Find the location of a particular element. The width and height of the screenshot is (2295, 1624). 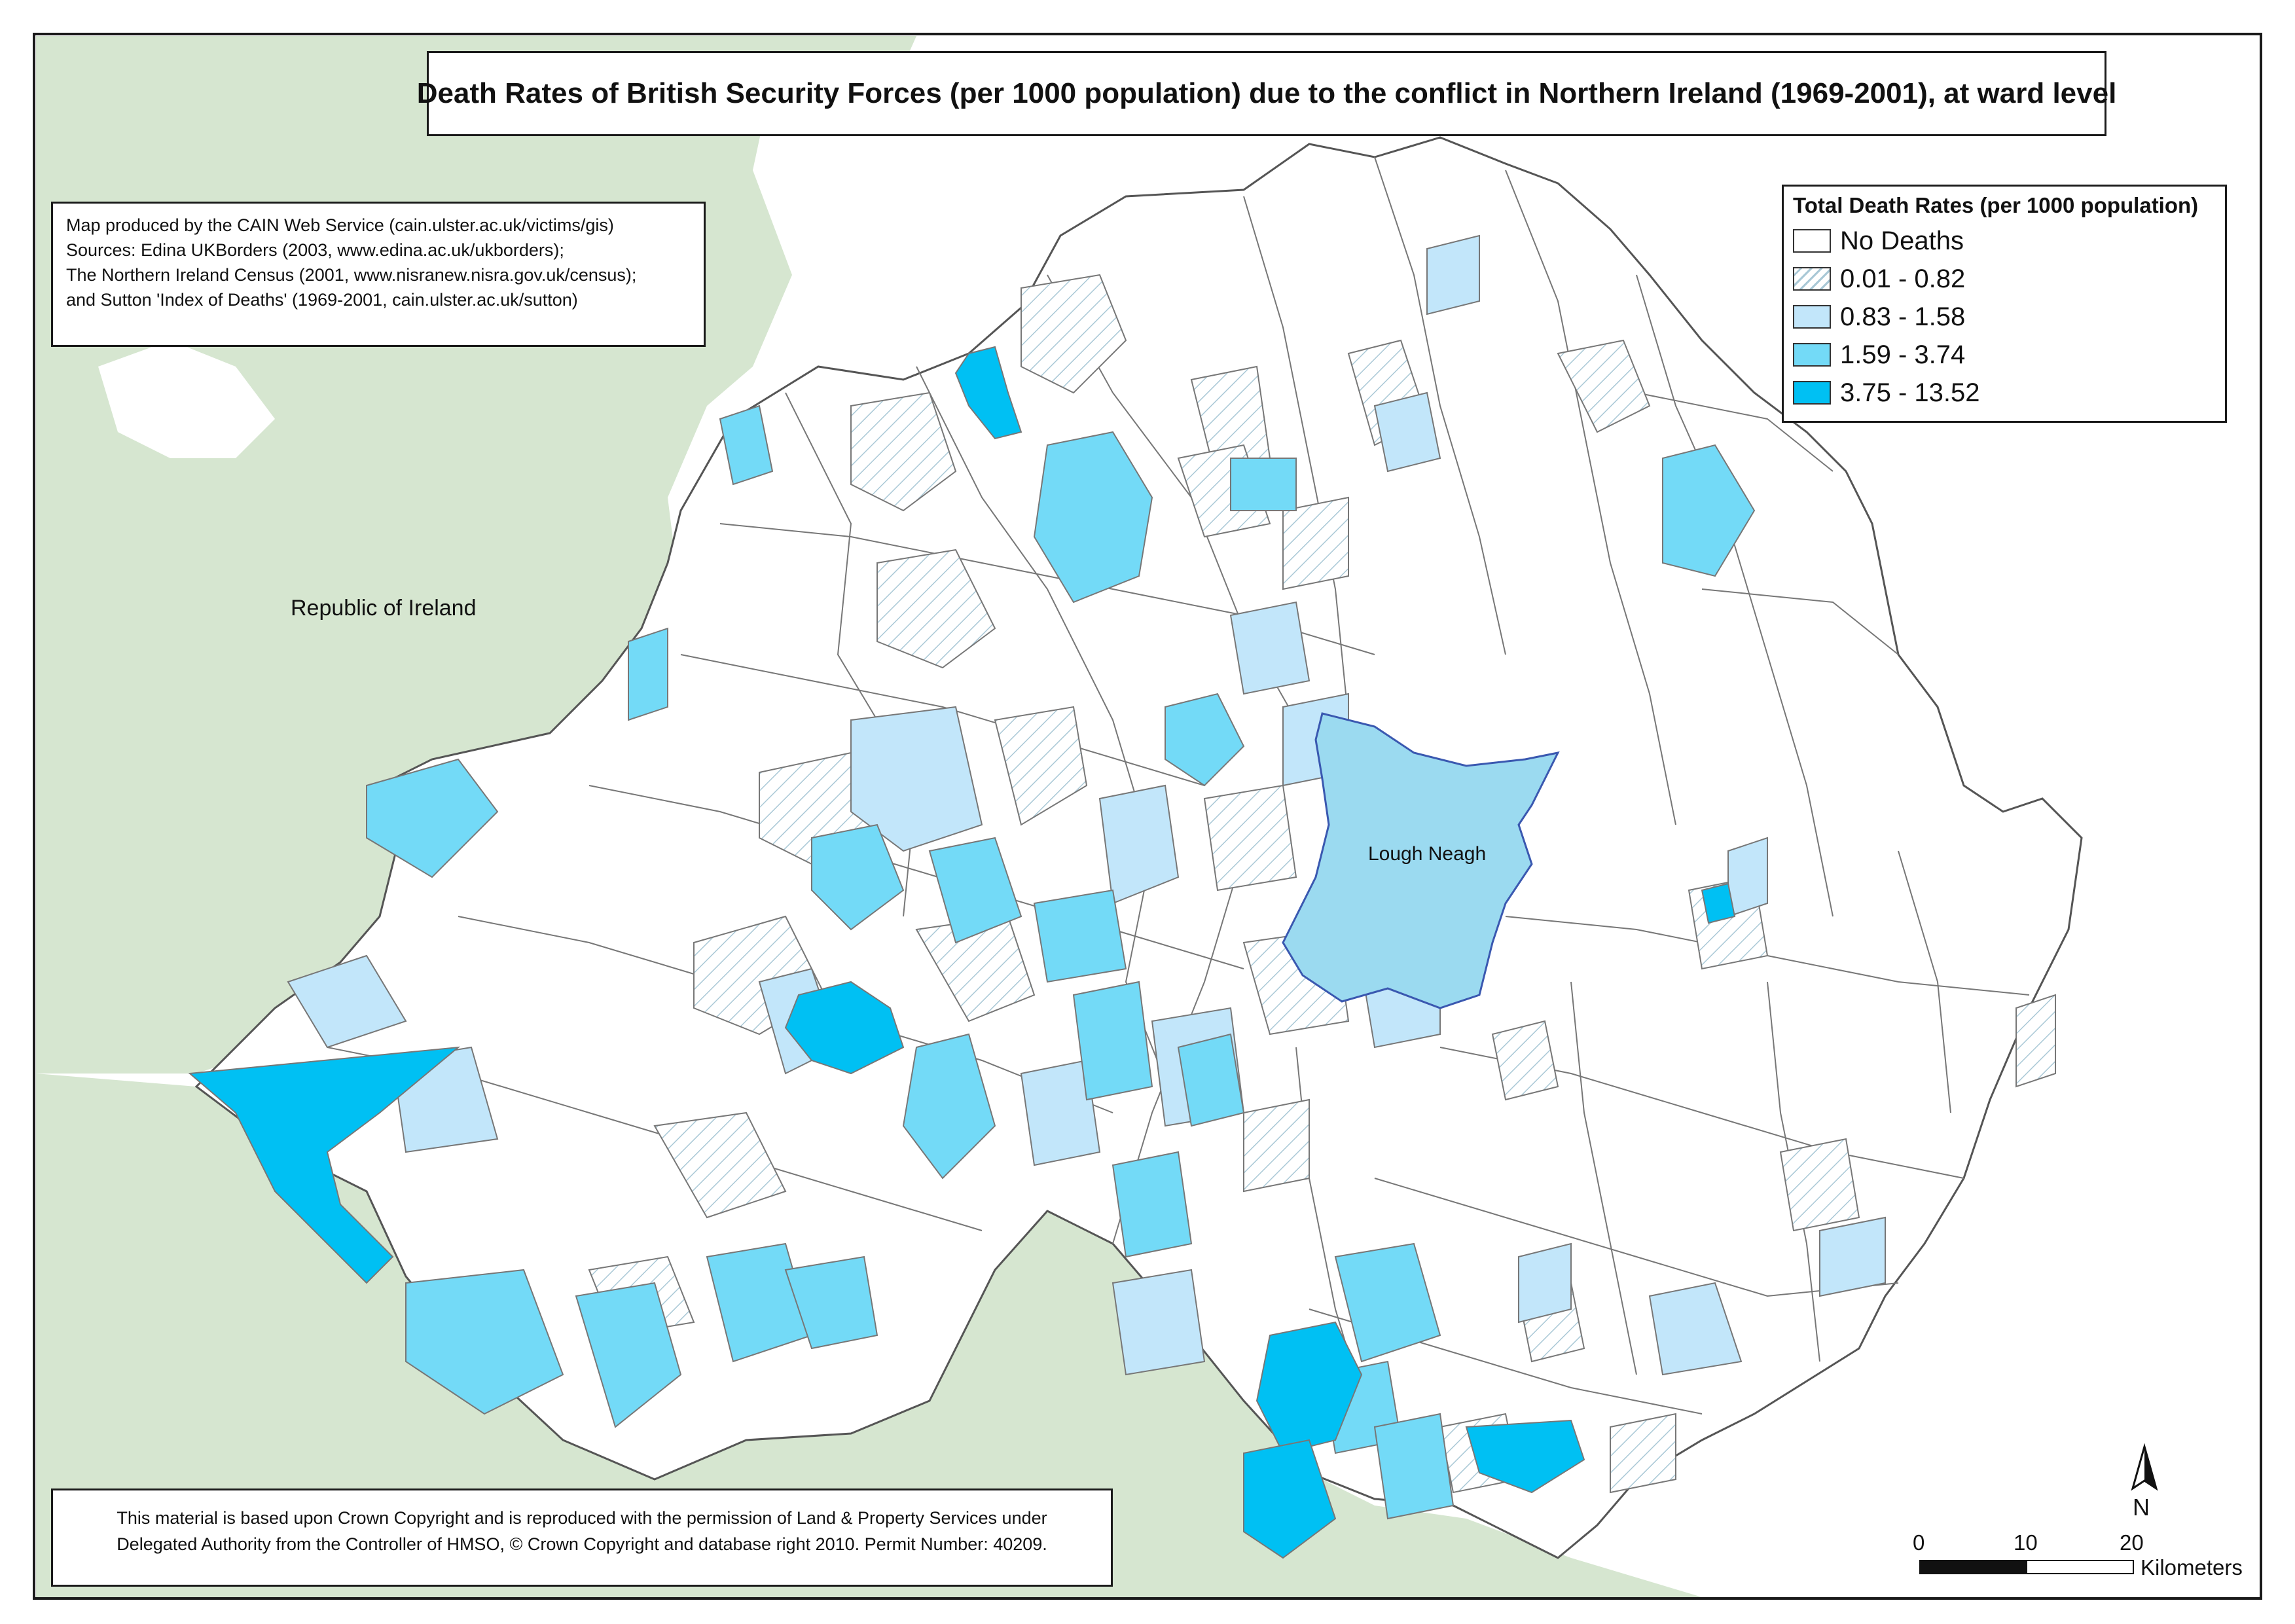

legend-swatch-no-deaths is located at coordinates (1812, 241).